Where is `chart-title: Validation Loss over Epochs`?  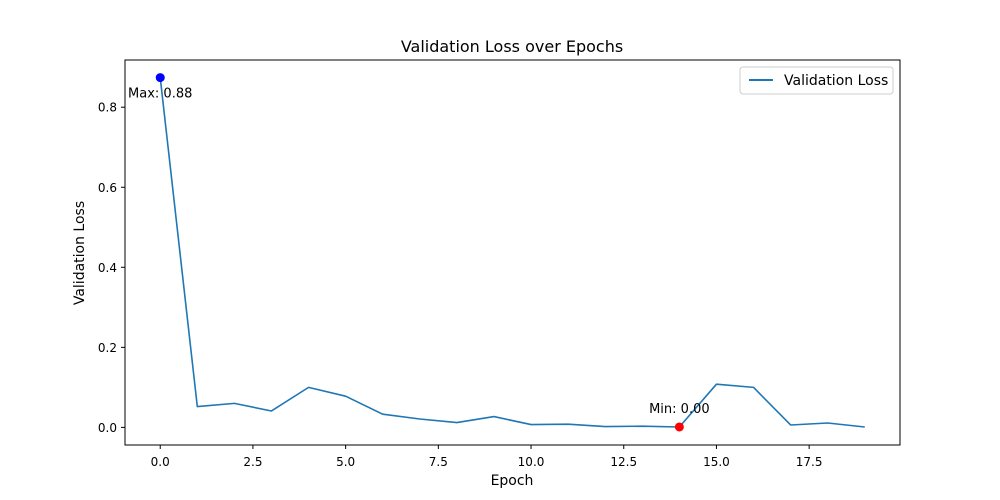 chart-title: Validation Loss over Epochs is located at coordinates (512, 46).